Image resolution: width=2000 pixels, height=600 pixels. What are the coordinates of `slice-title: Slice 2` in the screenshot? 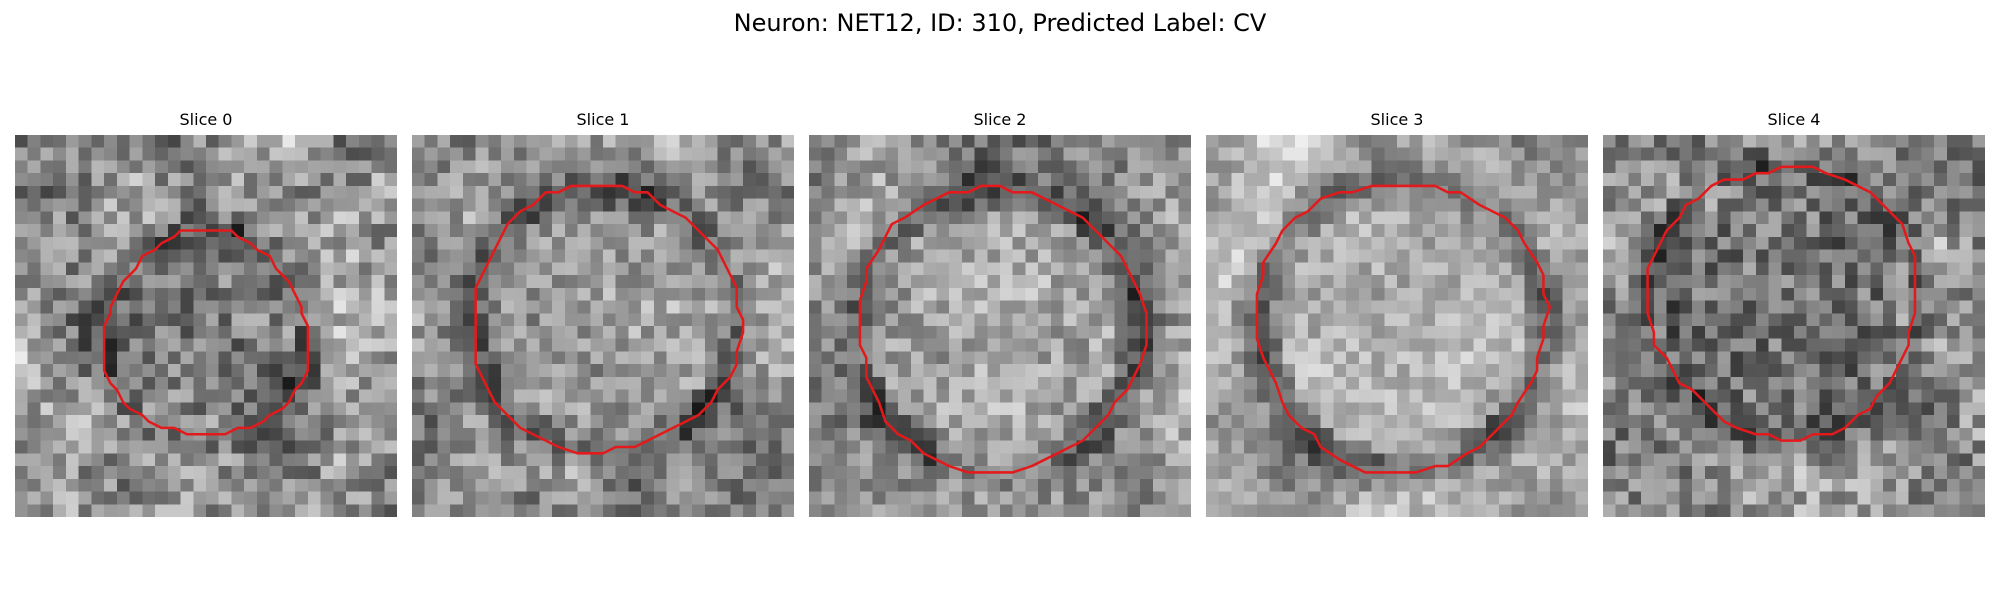 It's located at (1000, 119).